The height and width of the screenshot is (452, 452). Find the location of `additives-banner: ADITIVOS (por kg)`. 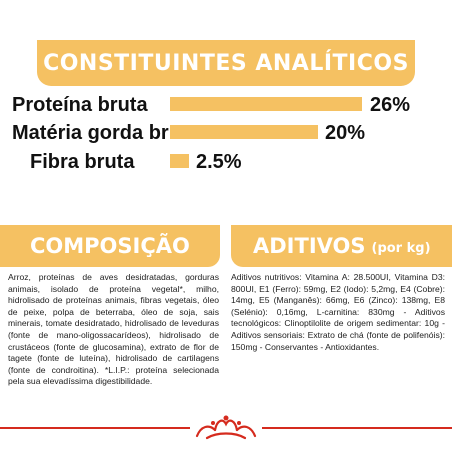

additives-banner: ADITIVOS (por kg) is located at coordinates (341, 246).